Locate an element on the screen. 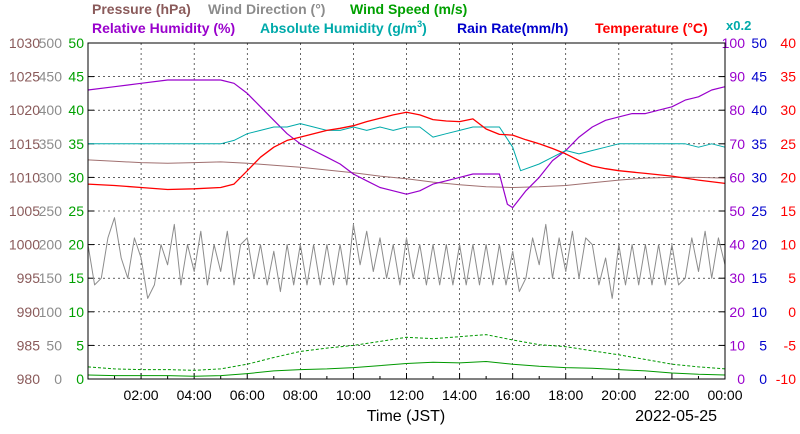 The height and width of the screenshot is (434, 800). left-tick-label: 450 is located at coordinates (51, 77).